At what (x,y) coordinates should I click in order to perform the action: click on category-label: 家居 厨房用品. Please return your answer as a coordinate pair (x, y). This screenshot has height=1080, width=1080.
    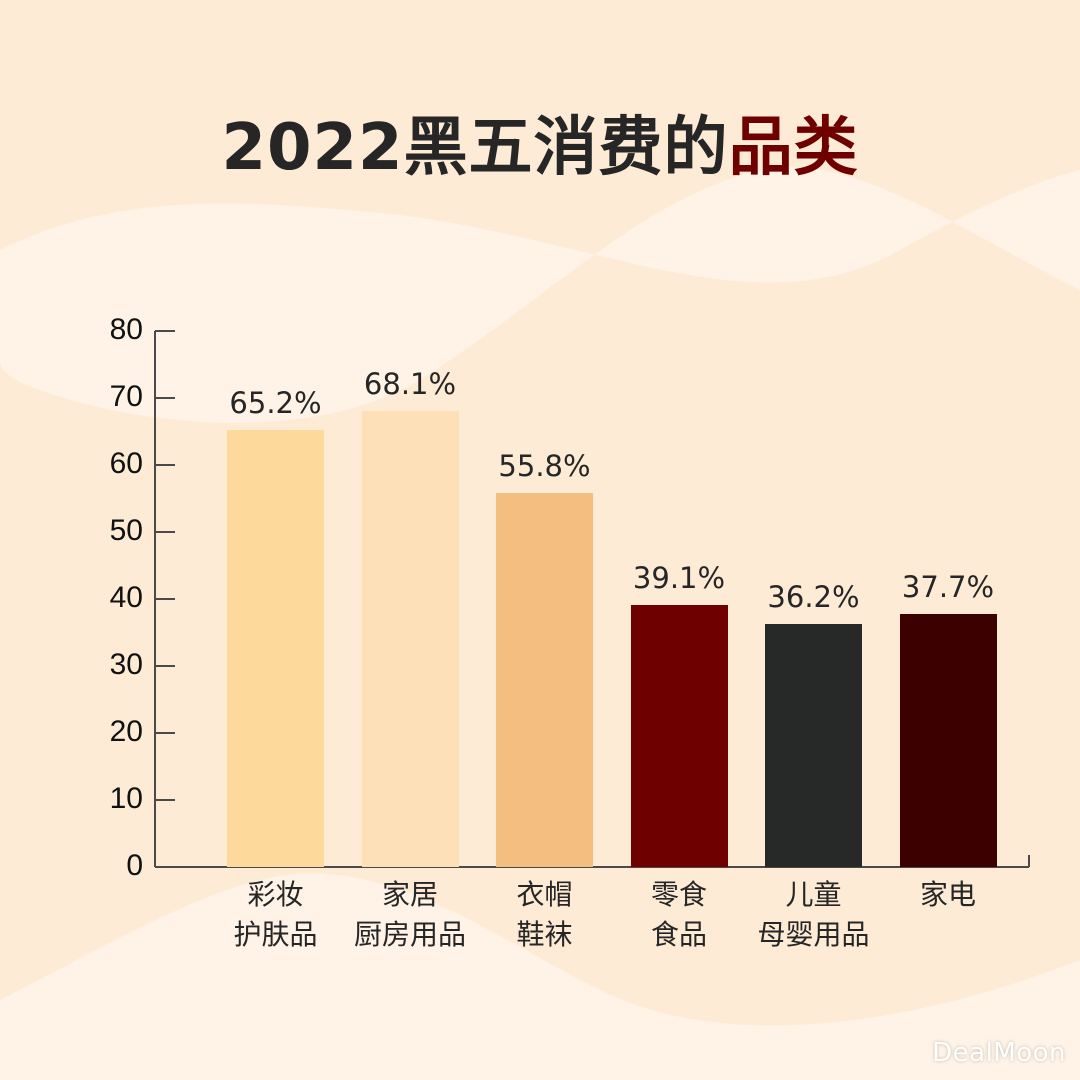
    Looking at the image, I should click on (410, 915).